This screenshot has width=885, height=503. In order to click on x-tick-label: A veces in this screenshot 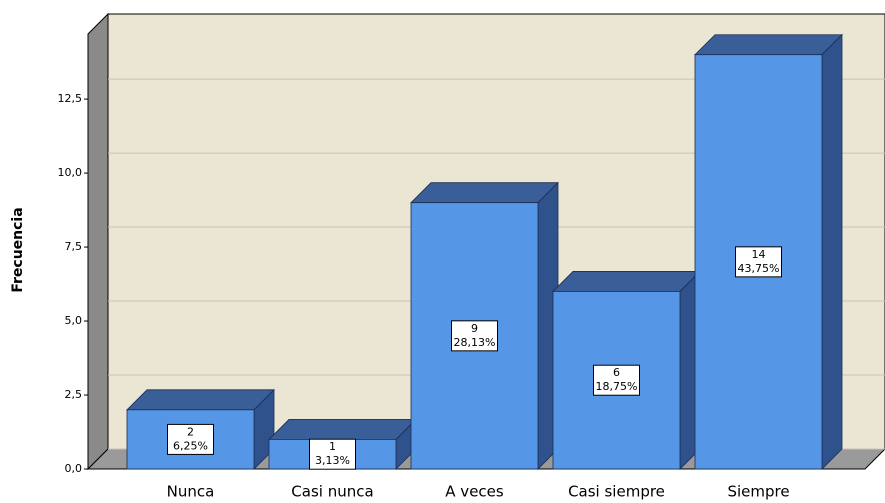, I will do `click(474, 492)`.